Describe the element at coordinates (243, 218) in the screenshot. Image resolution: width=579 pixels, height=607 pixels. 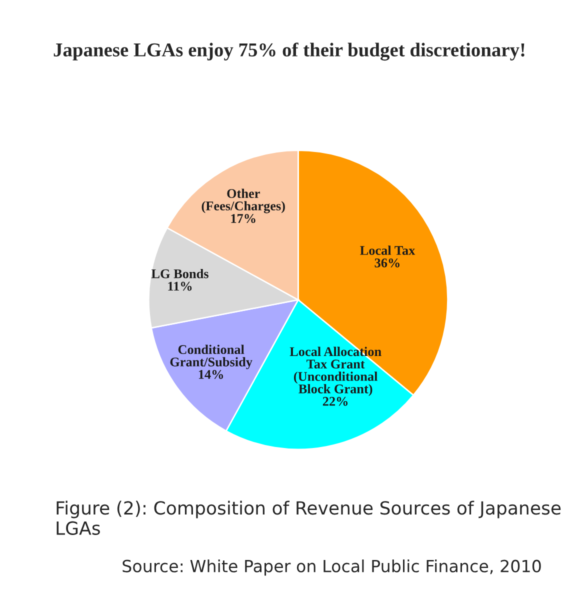
I see `data-label: 17%` at that location.